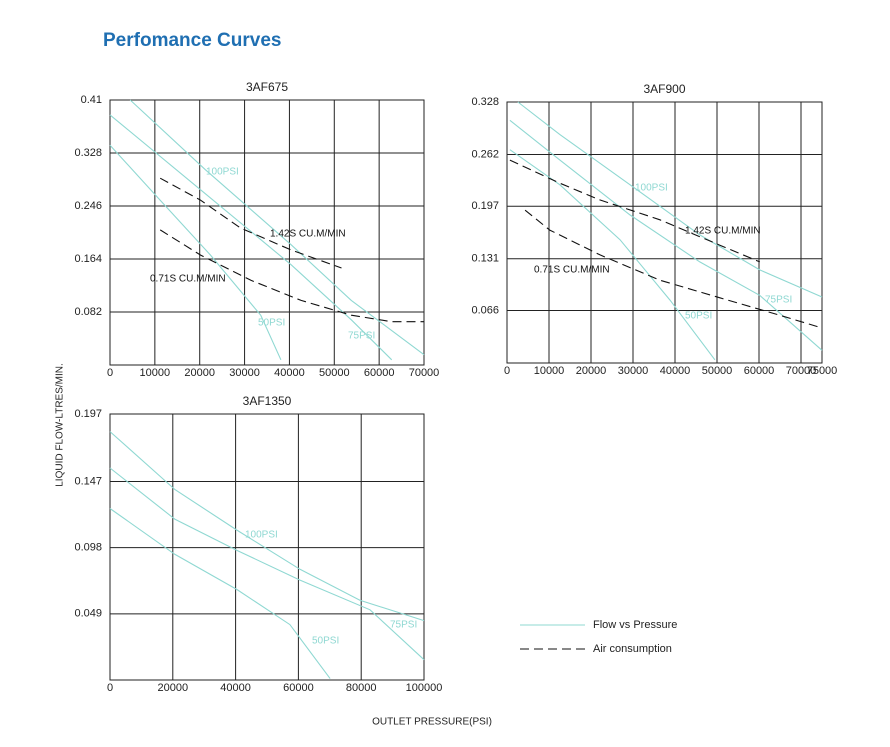 This screenshot has width=890, height=747. I want to click on y-tick-label: 0.41, so click(91, 100).